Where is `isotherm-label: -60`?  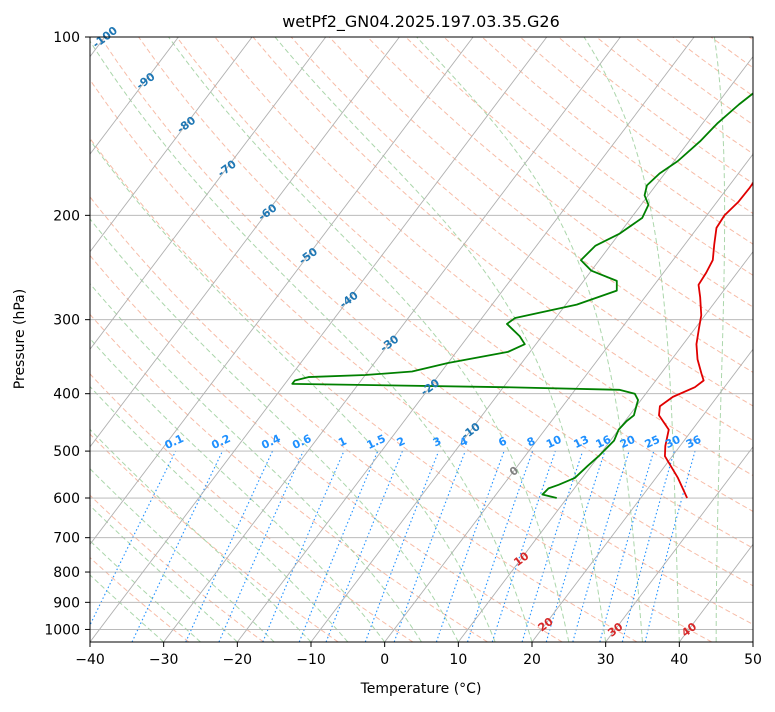 isotherm-label: -60 is located at coordinates (268, 212).